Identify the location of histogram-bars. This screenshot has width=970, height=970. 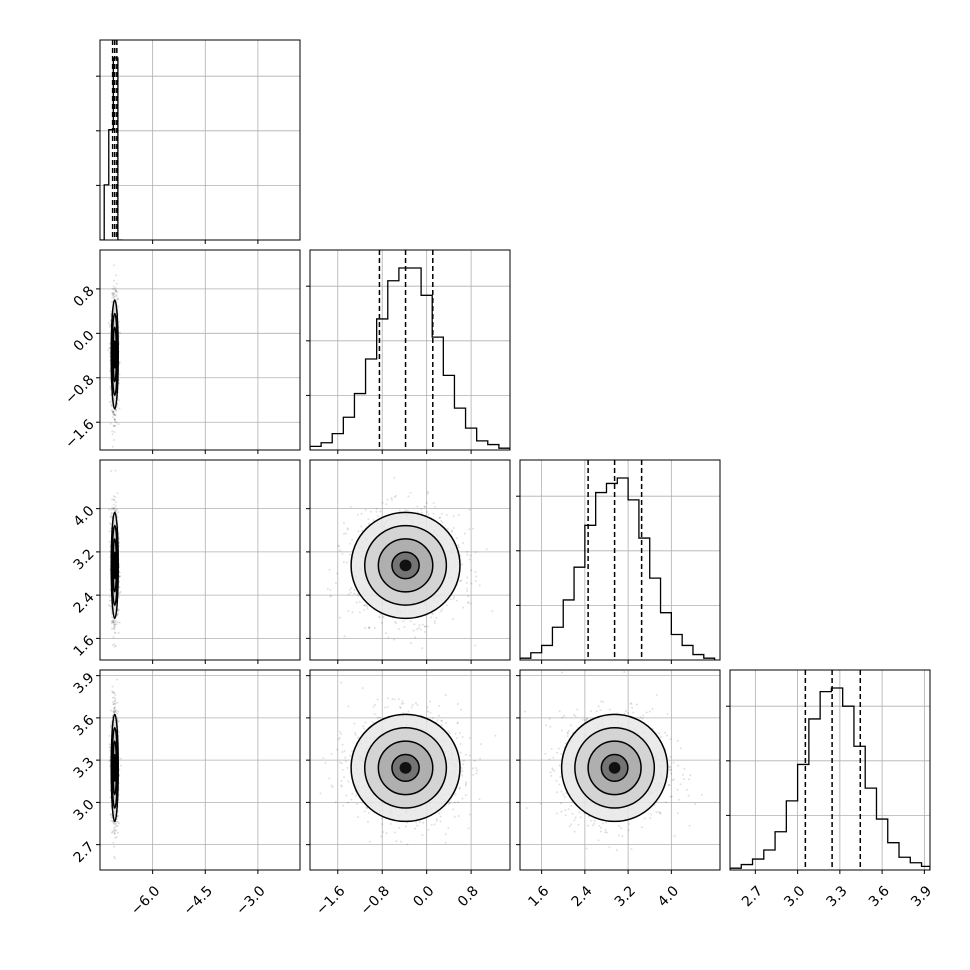
(410, 358).